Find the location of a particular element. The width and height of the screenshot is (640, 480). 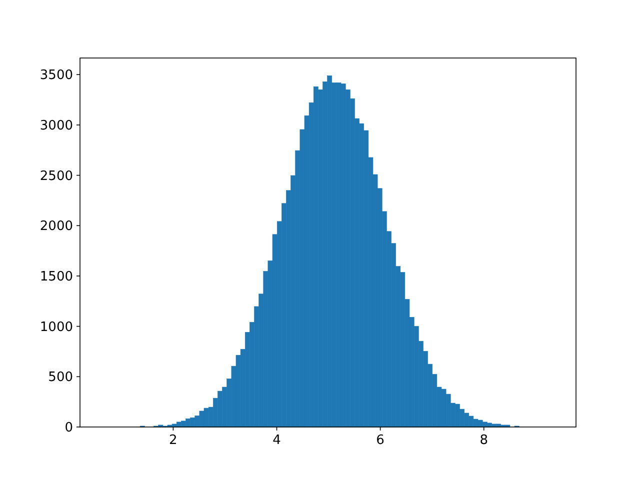

x-tick-label: 4 is located at coordinates (276, 440).